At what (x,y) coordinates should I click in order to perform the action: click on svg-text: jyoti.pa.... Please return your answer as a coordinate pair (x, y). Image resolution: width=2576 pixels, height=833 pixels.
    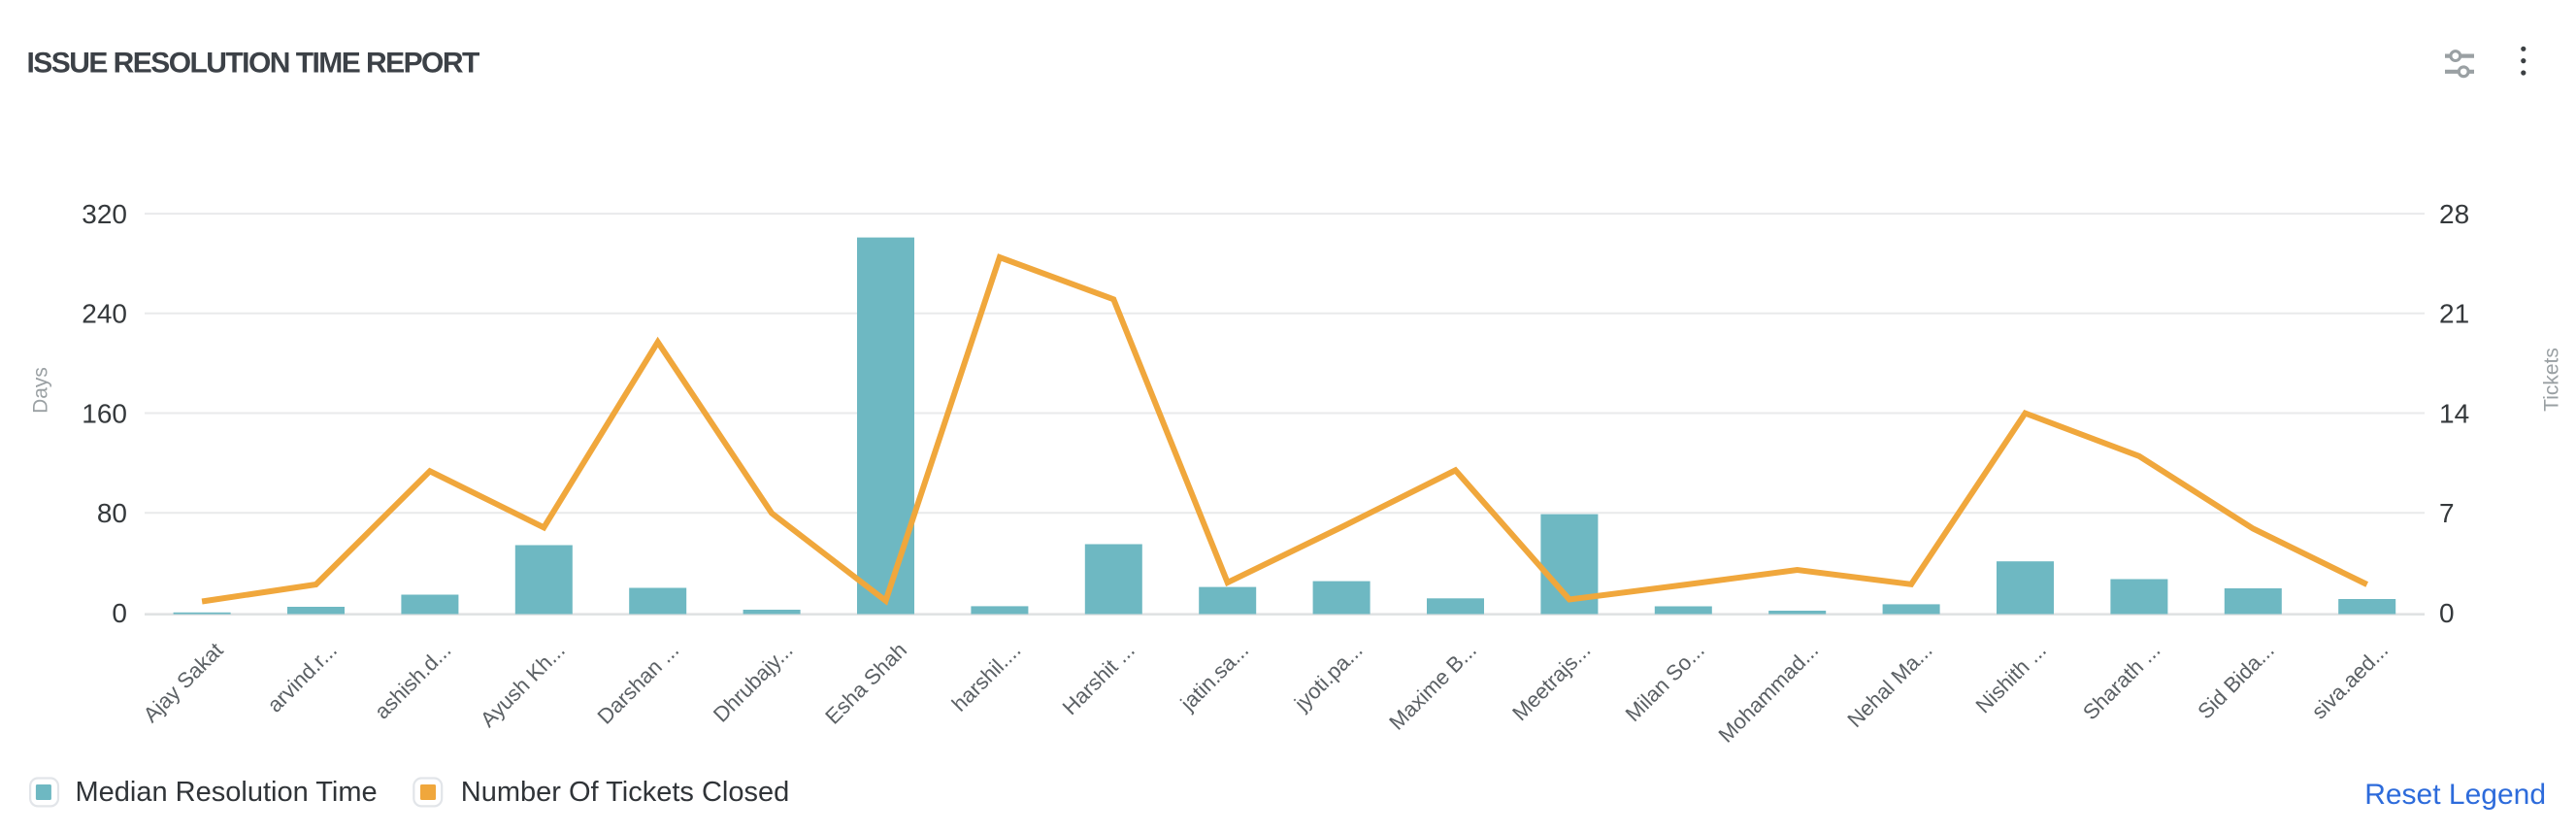
    Looking at the image, I should click on (1328, 677).